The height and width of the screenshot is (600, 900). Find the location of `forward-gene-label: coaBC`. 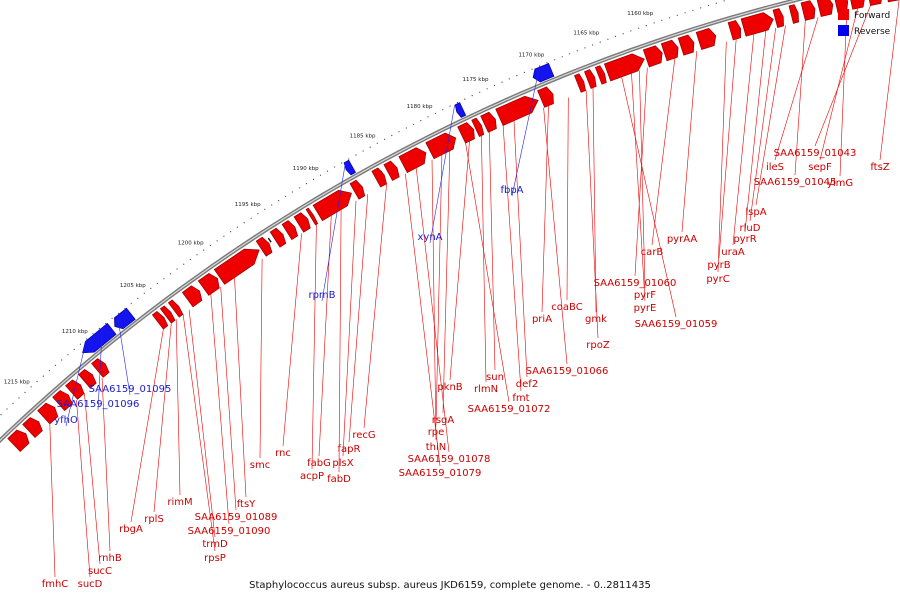

forward-gene-label: coaBC is located at coordinates (566, 307).